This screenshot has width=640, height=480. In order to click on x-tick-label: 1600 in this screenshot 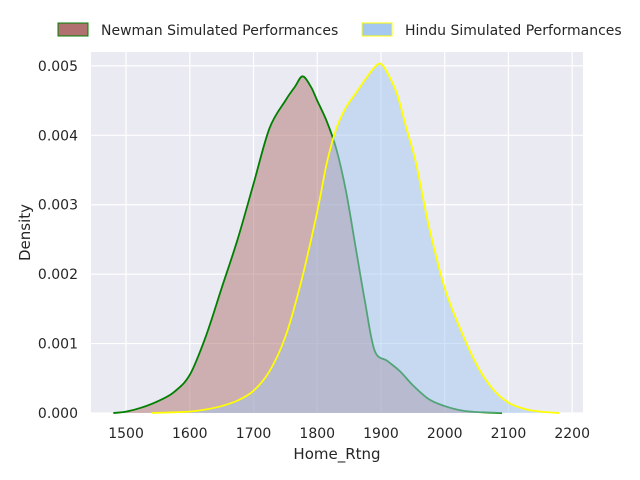, I will do `click(190, 434)`.